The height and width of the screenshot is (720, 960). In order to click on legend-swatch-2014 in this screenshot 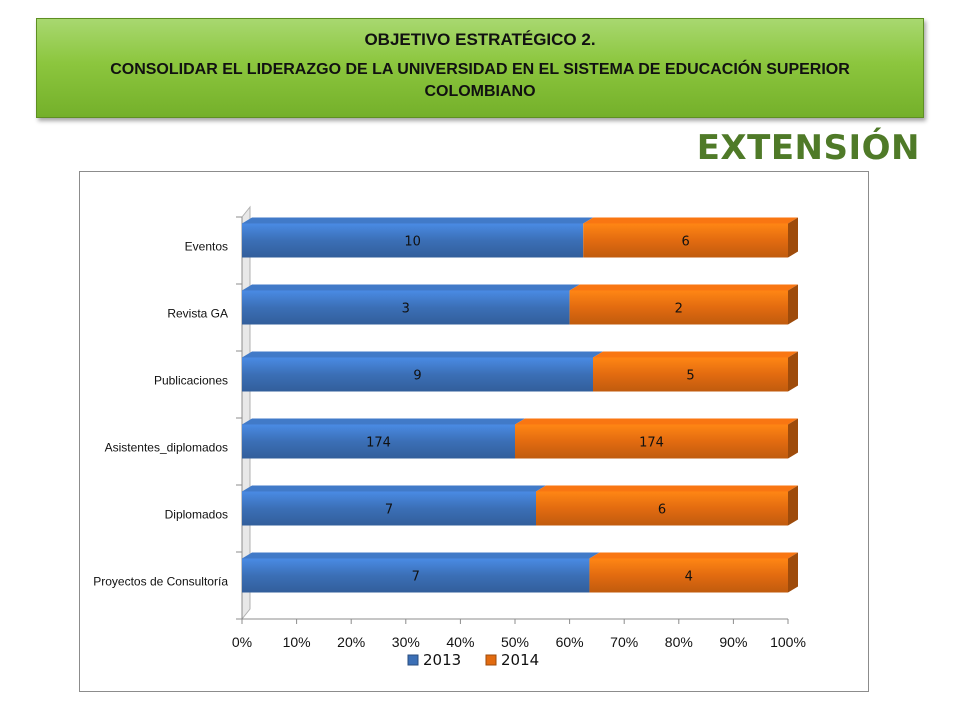, I will do `click(491, 660)`.